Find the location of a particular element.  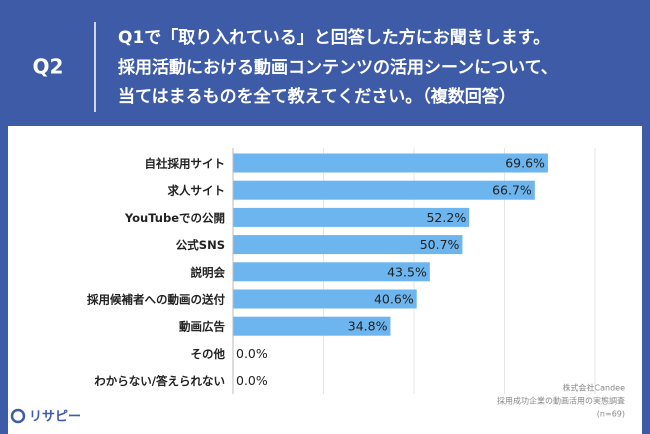

source: (n=69) is located at coordinates (611, 414).